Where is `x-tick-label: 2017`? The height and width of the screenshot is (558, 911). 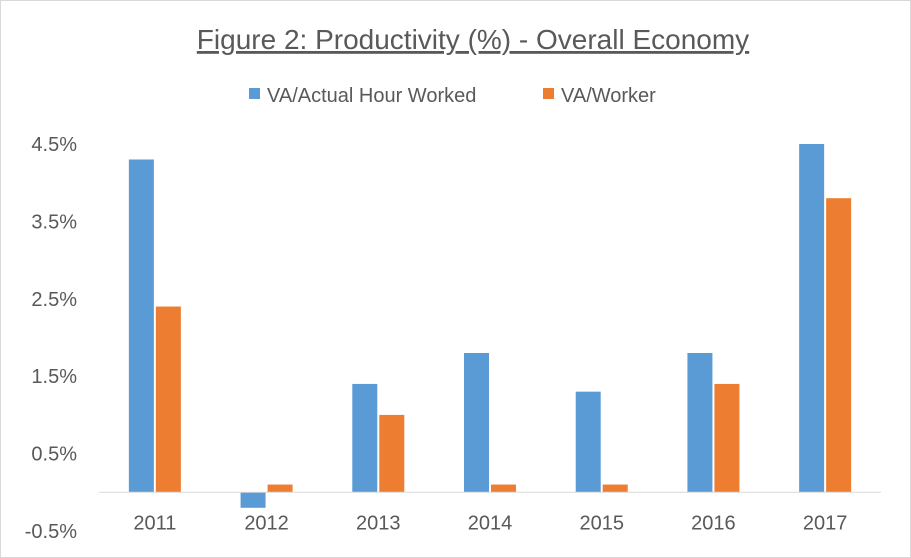 x-tick-label: 2017 is located at coordinates (825, 523).